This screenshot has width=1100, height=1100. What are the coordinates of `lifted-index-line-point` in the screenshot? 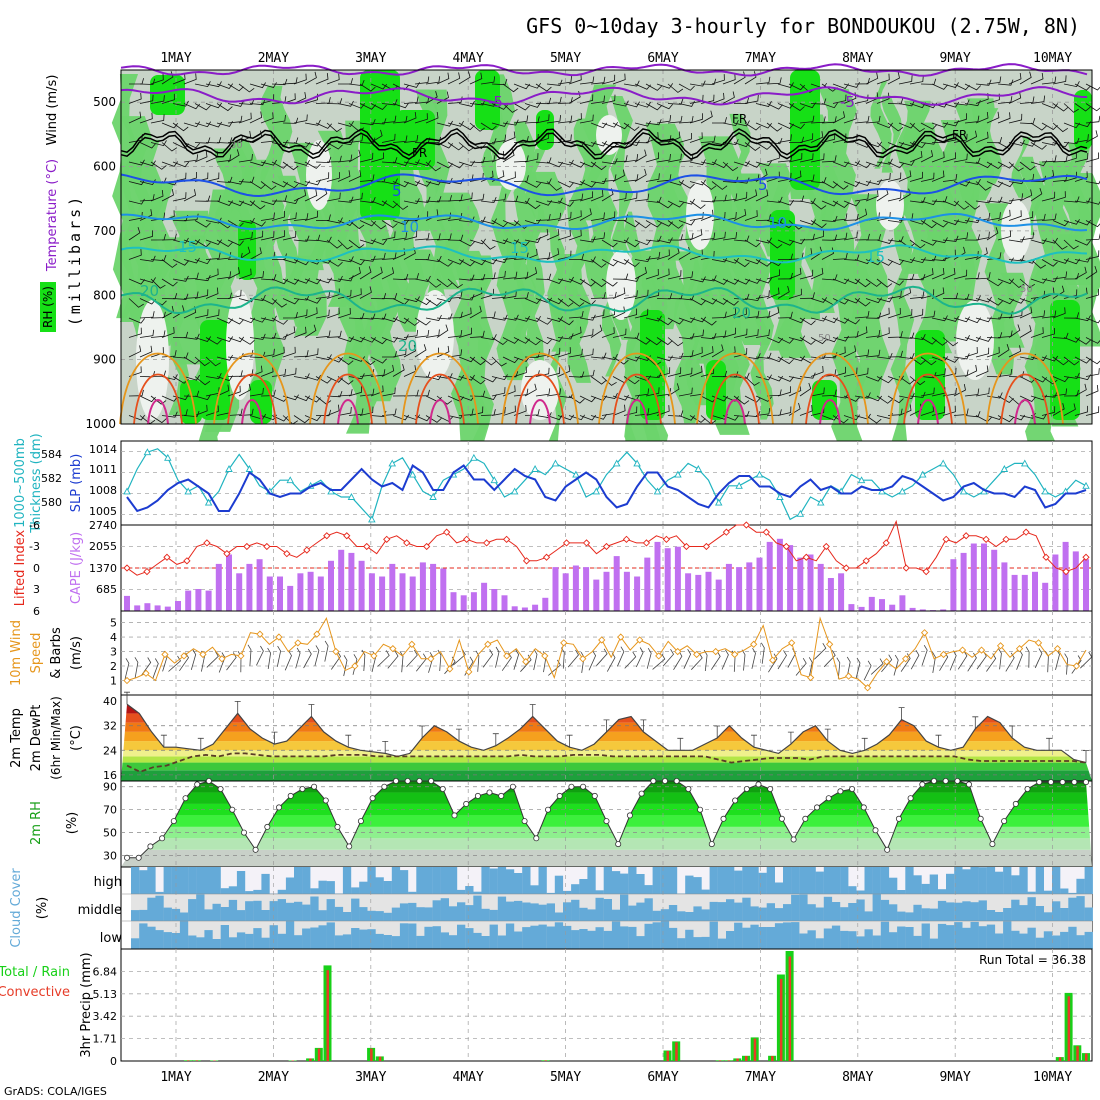 It's located at (1006, 539).